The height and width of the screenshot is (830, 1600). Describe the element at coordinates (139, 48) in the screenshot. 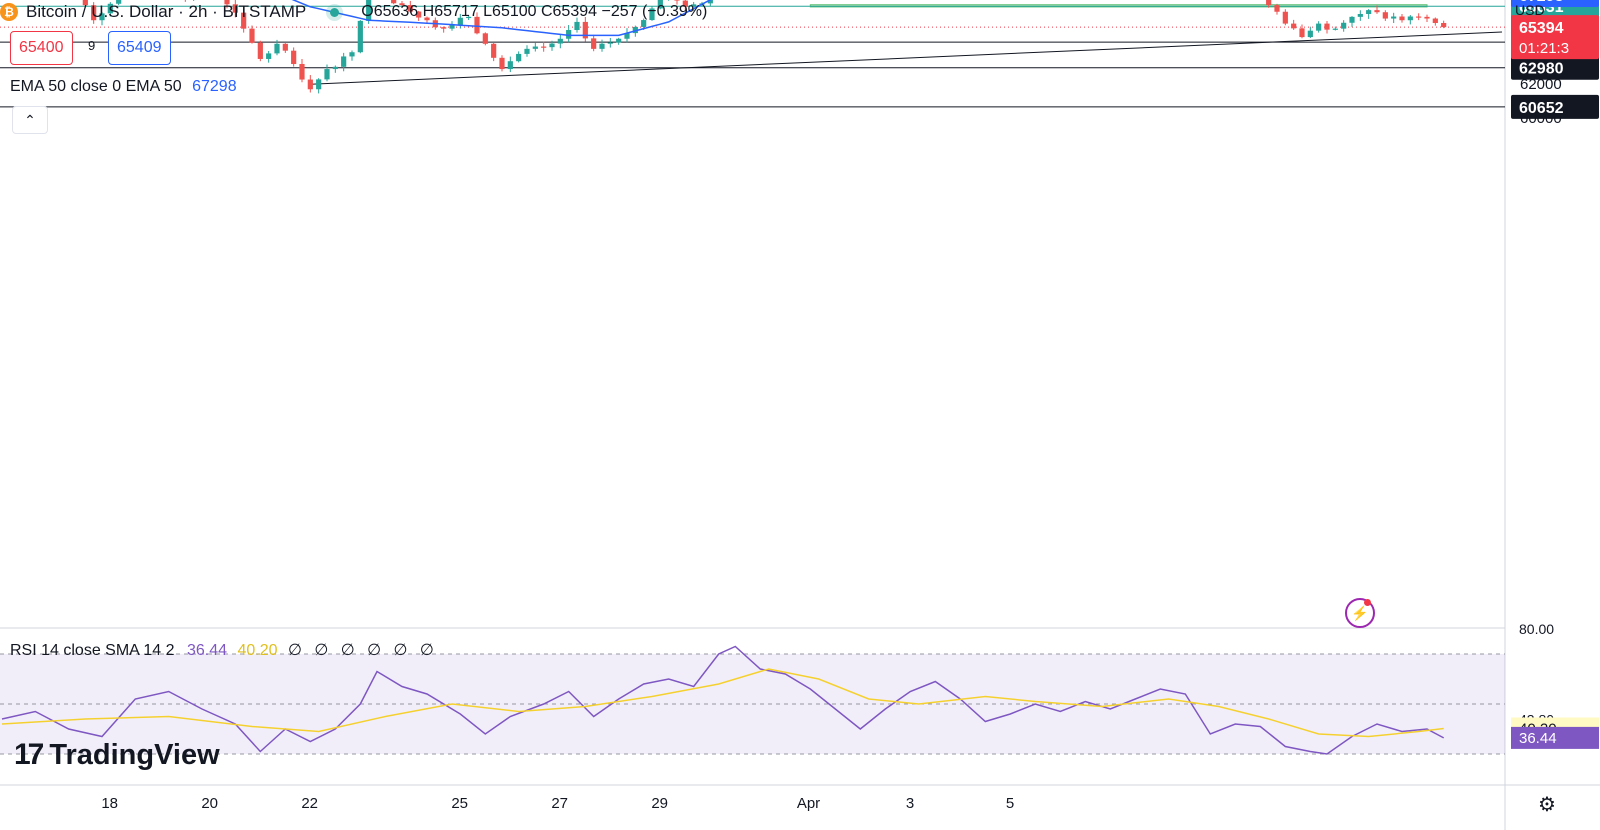

I see `buy-price-button: 65409` at that location.